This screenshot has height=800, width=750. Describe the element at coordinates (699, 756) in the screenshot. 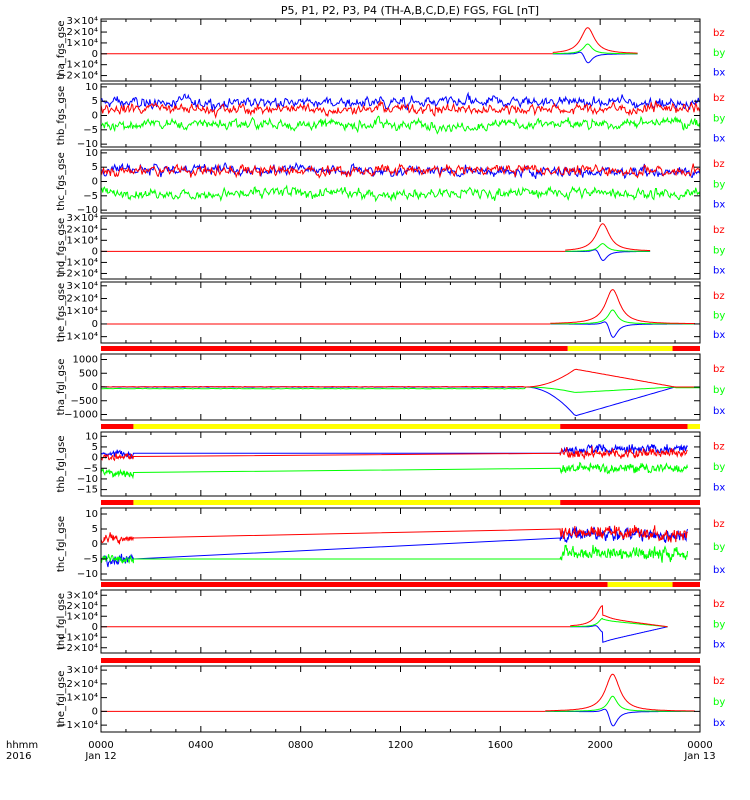

I see `x-tick-date-label: Jan 13` at that location.